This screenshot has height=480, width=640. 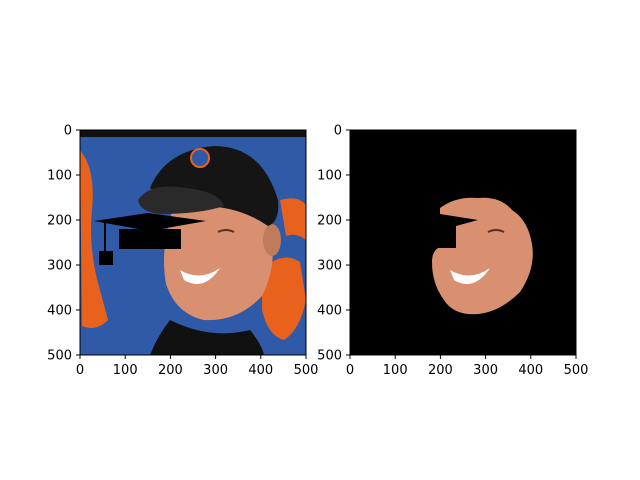 What do you see at coordinates (218, 263) in the screenshot?
I see `left-face` at bounding box center [218, 263].